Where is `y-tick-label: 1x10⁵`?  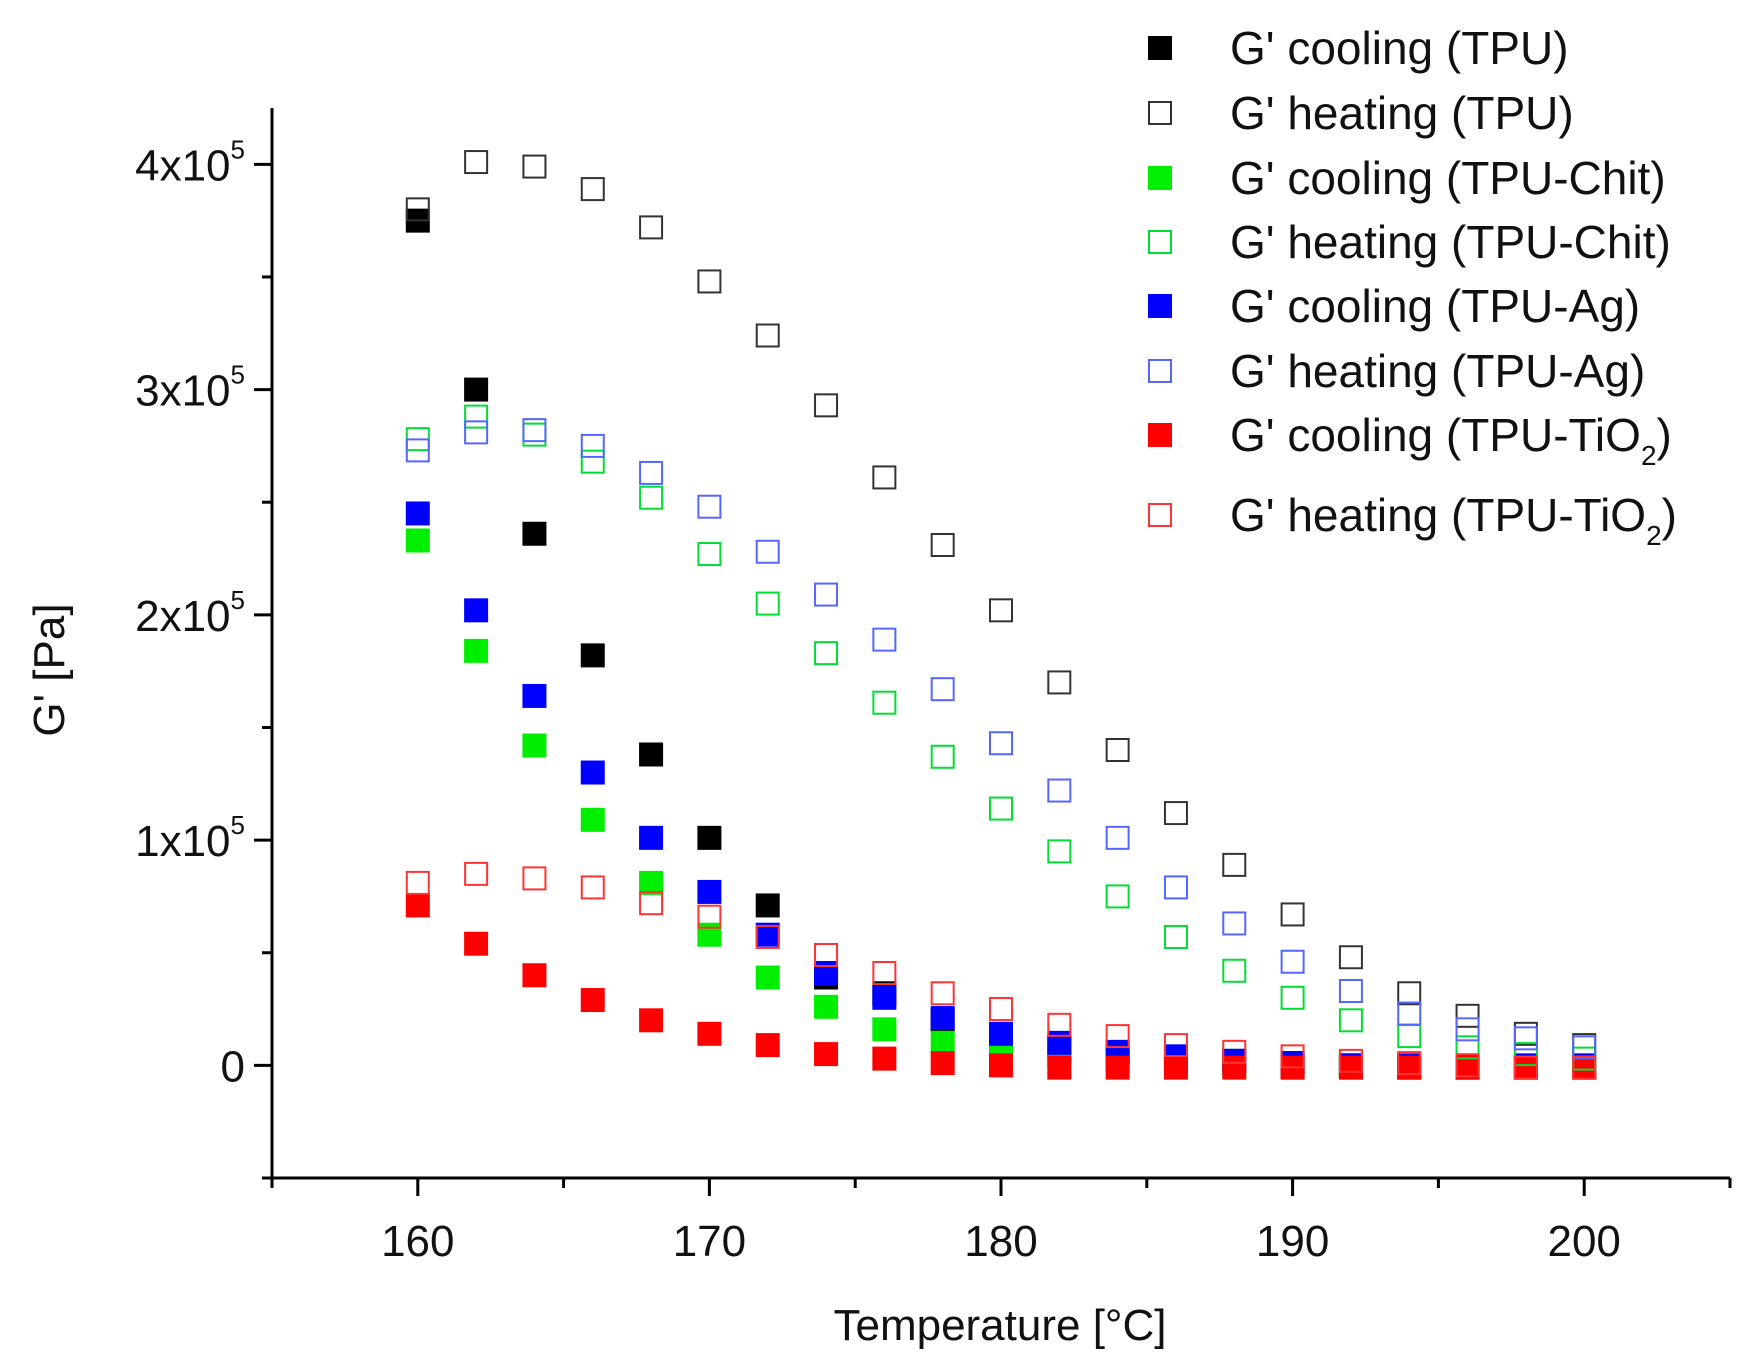 y-tick-label: 1x10⁵ is located at coordinates (190, 838).